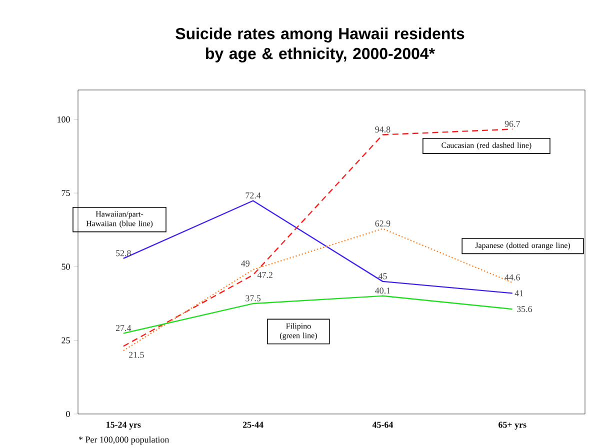 Image resolution: width=595 pixels, height=448 pixels. Describe the element at coordinates (123, 426) in the screenshot. I see `x-tick-label: 15-24 yrs` at that location.